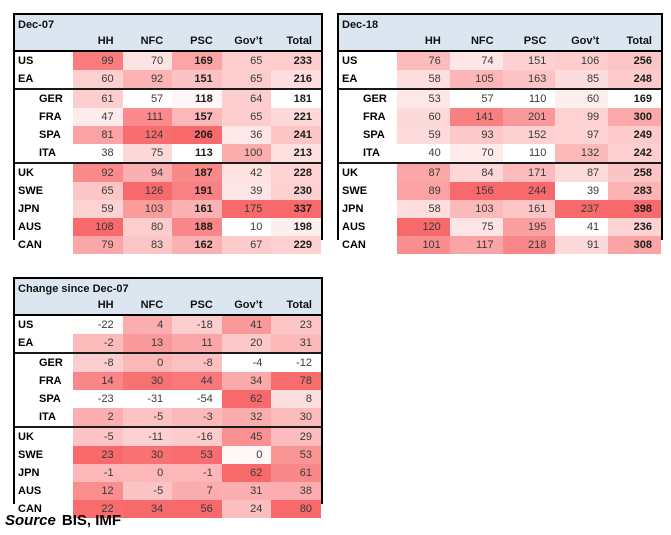  Describe the element at coordinates (246, 98) in the screenshot. I see `cell-ger-govt: 64` at that location.